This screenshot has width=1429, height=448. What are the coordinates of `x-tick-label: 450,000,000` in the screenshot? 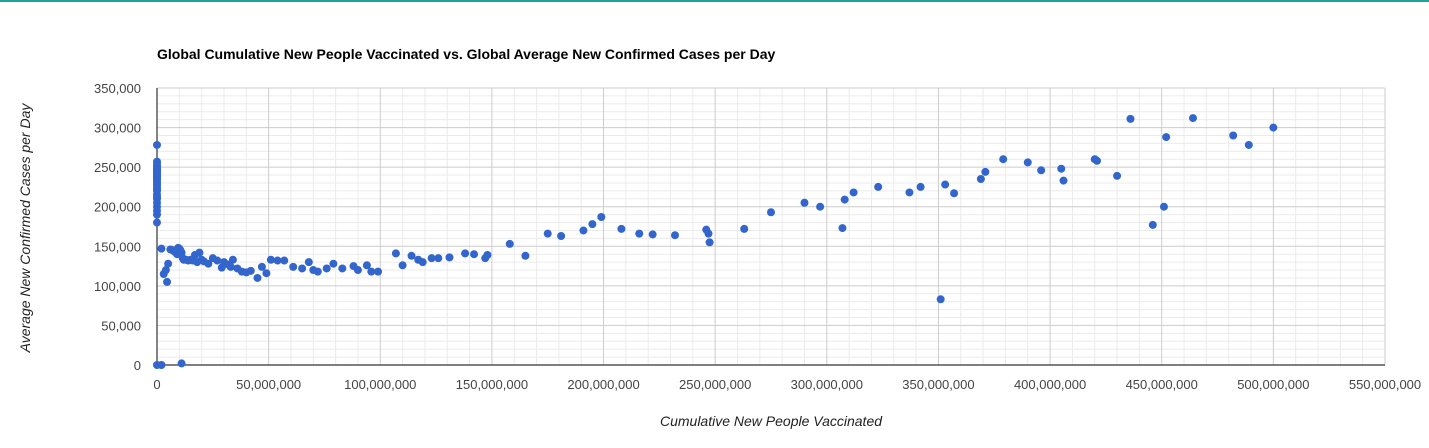 It's located at (1162, 384).